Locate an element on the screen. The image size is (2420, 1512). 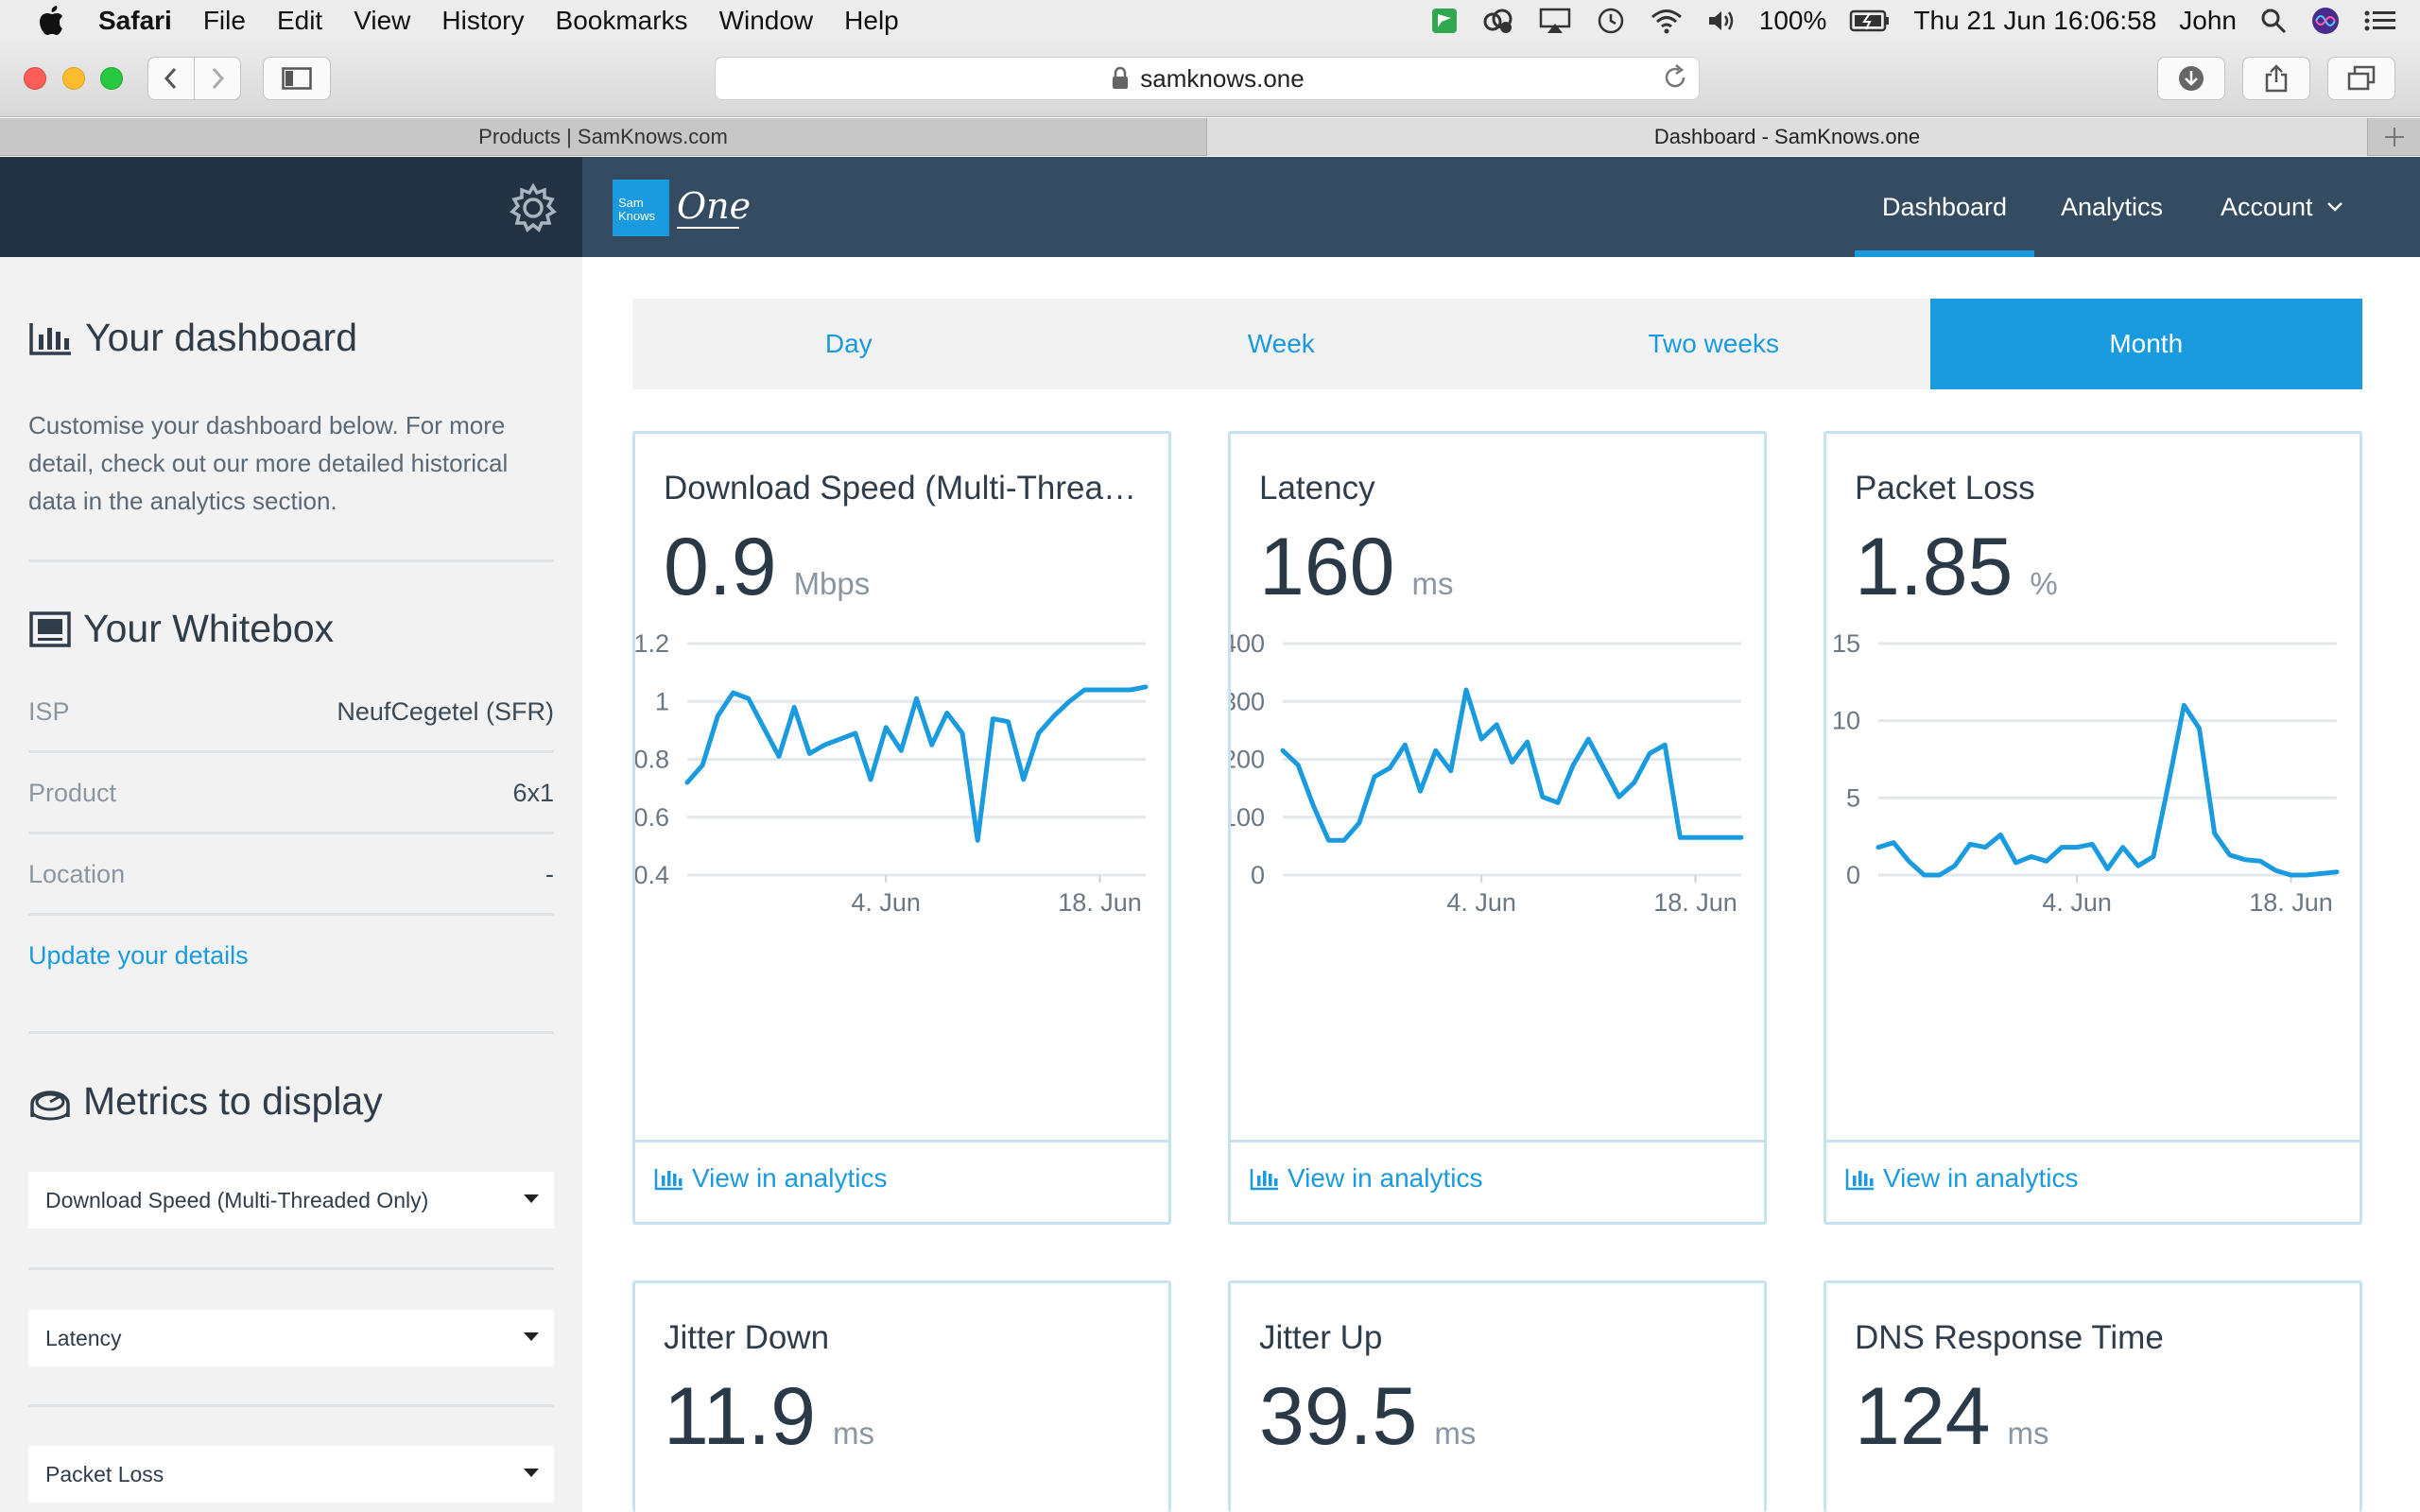
metric-select-2: Latency is located at coordinates (291, 1338).